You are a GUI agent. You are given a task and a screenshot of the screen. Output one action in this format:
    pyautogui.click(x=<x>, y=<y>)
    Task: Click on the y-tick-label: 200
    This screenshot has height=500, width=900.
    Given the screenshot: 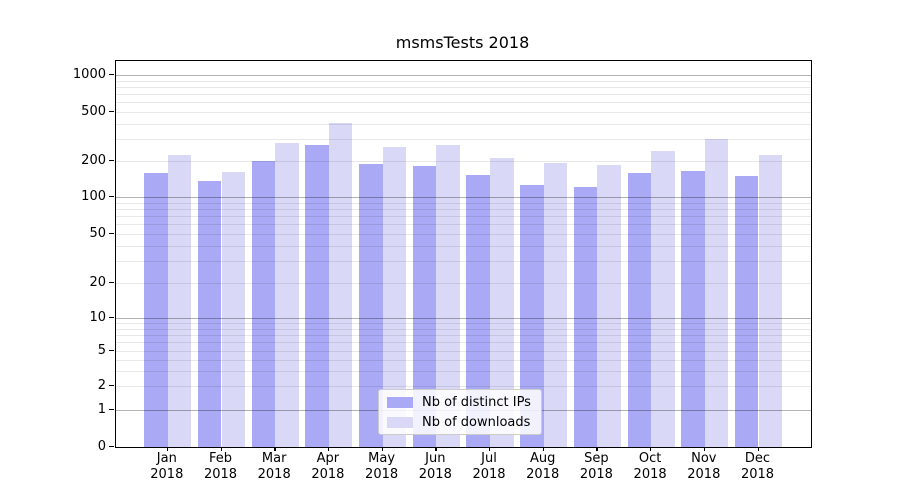 What is the action you would take?
    pyautogui.click(x=93, y=160)
    